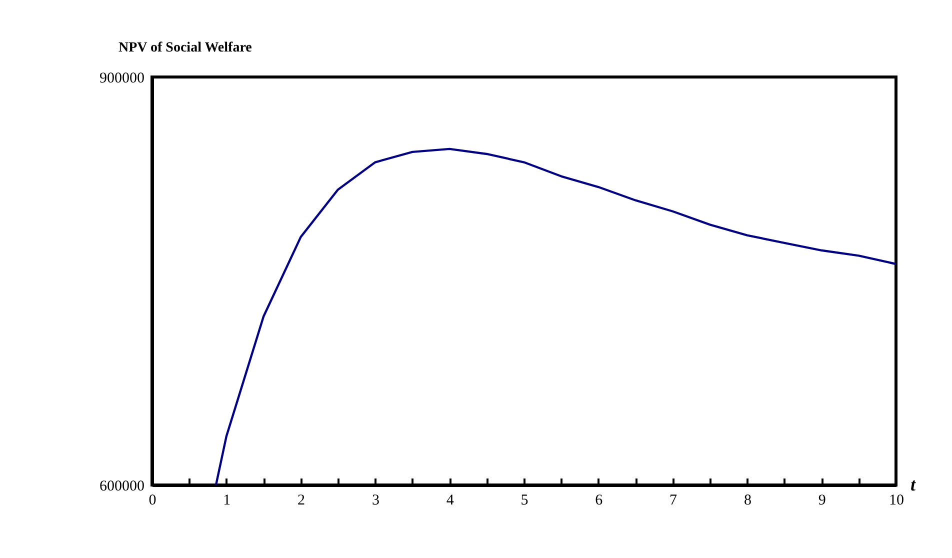 This screenshot has height=558, width=952. I want to click on x-tick-label: 2, so click(302, 500).